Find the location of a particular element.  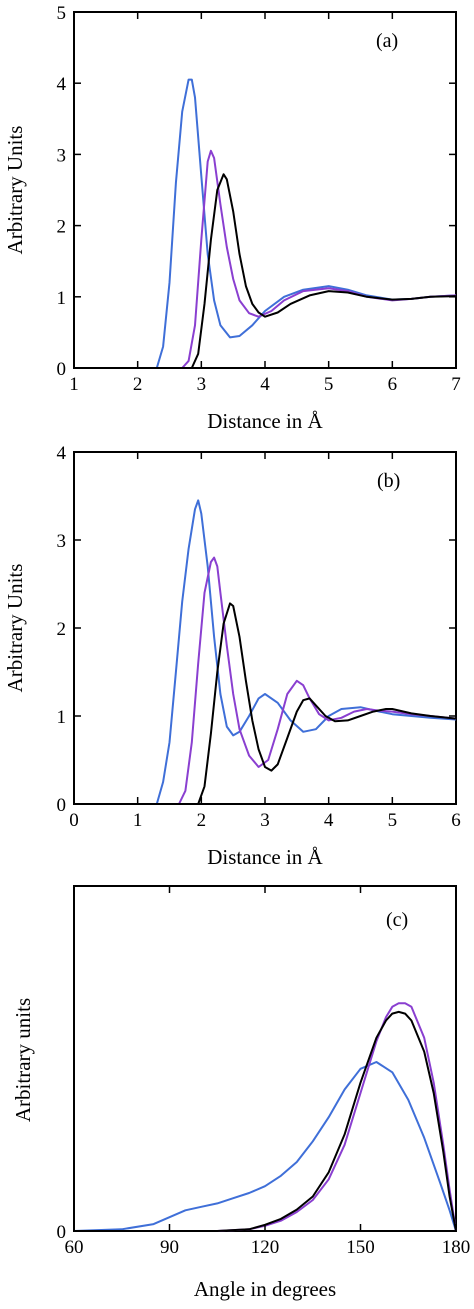

x-tick-label: 90 is located at coordinates (169, 1247).